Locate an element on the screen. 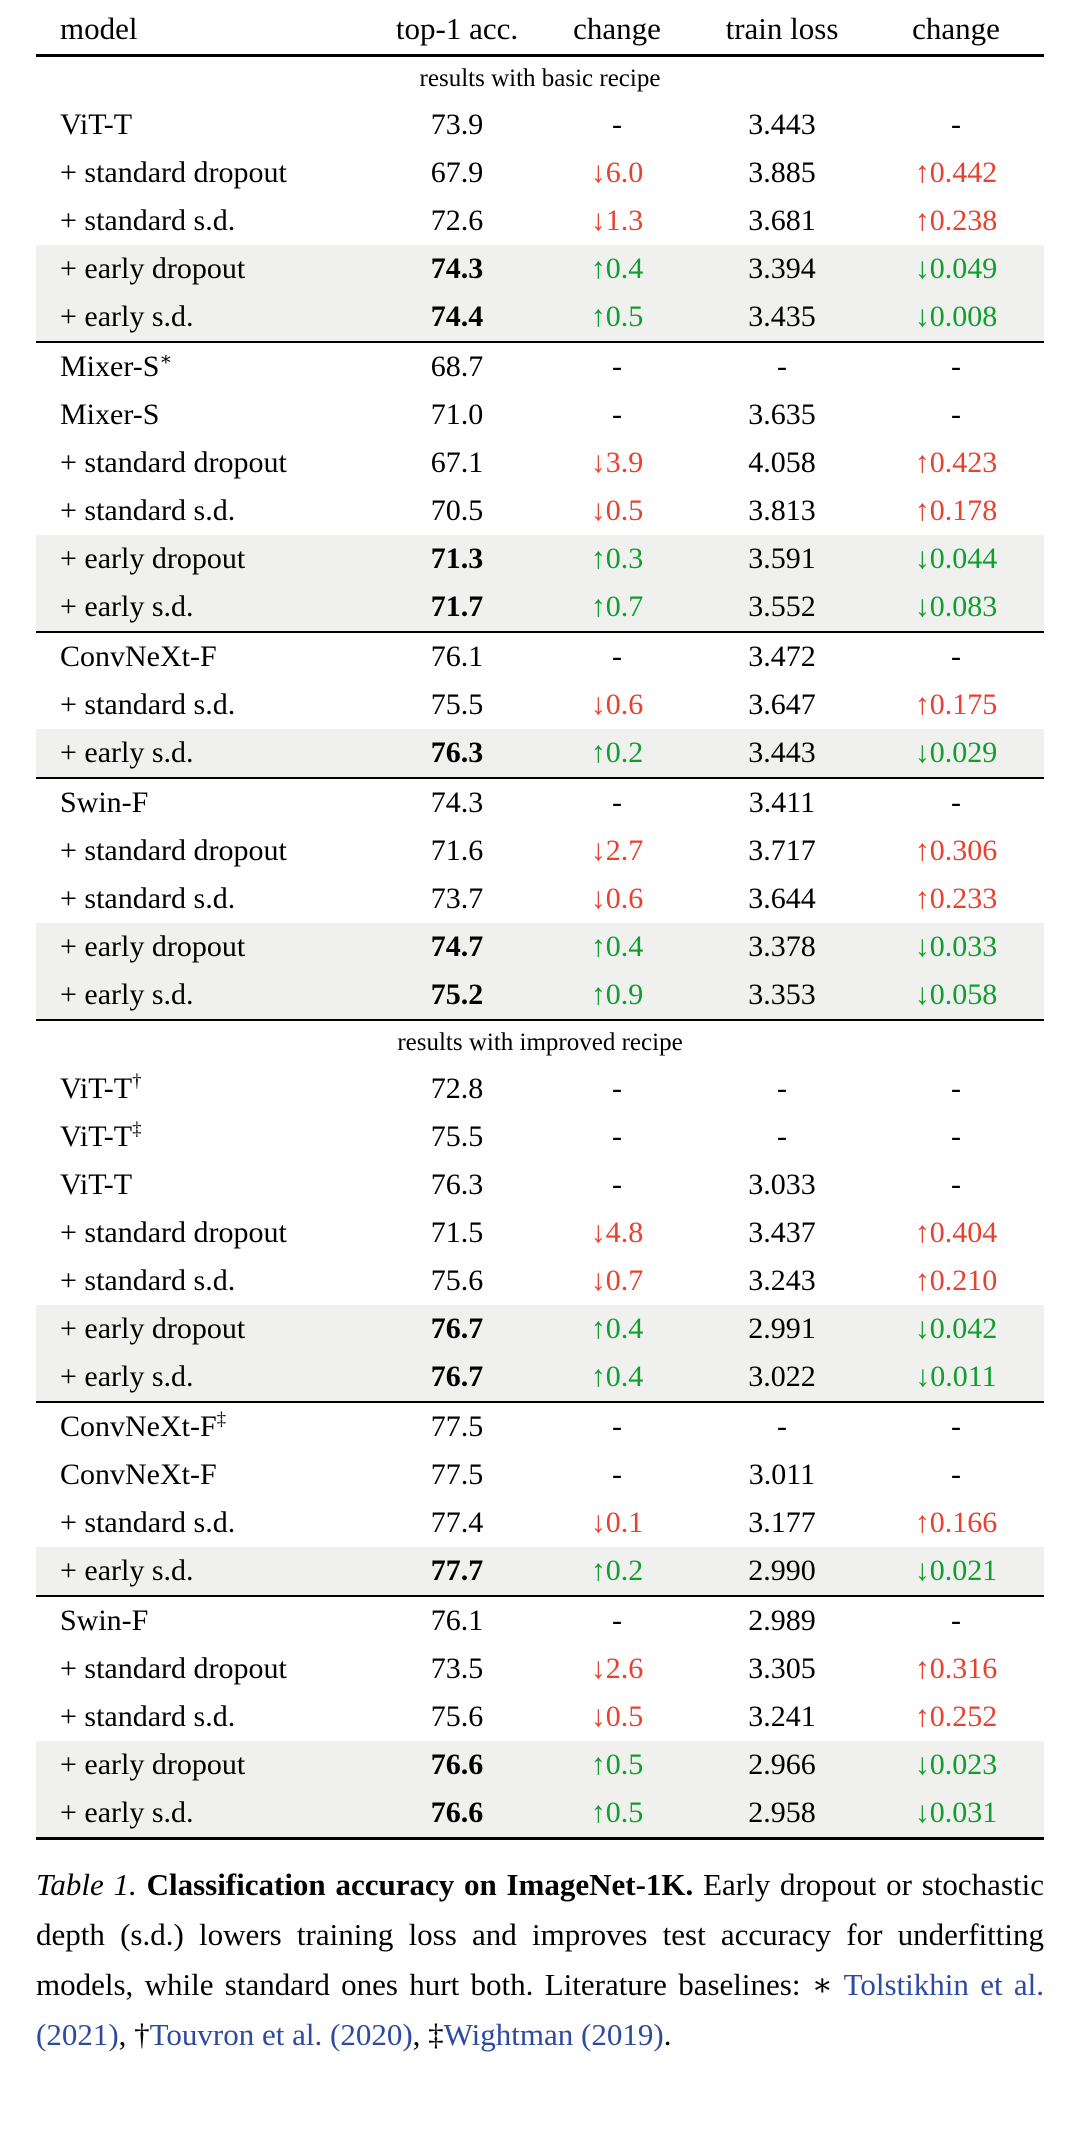 The image size is (1080, 2132). top1-accuracy-value: 67.1 is located at coordinates (457, 462).